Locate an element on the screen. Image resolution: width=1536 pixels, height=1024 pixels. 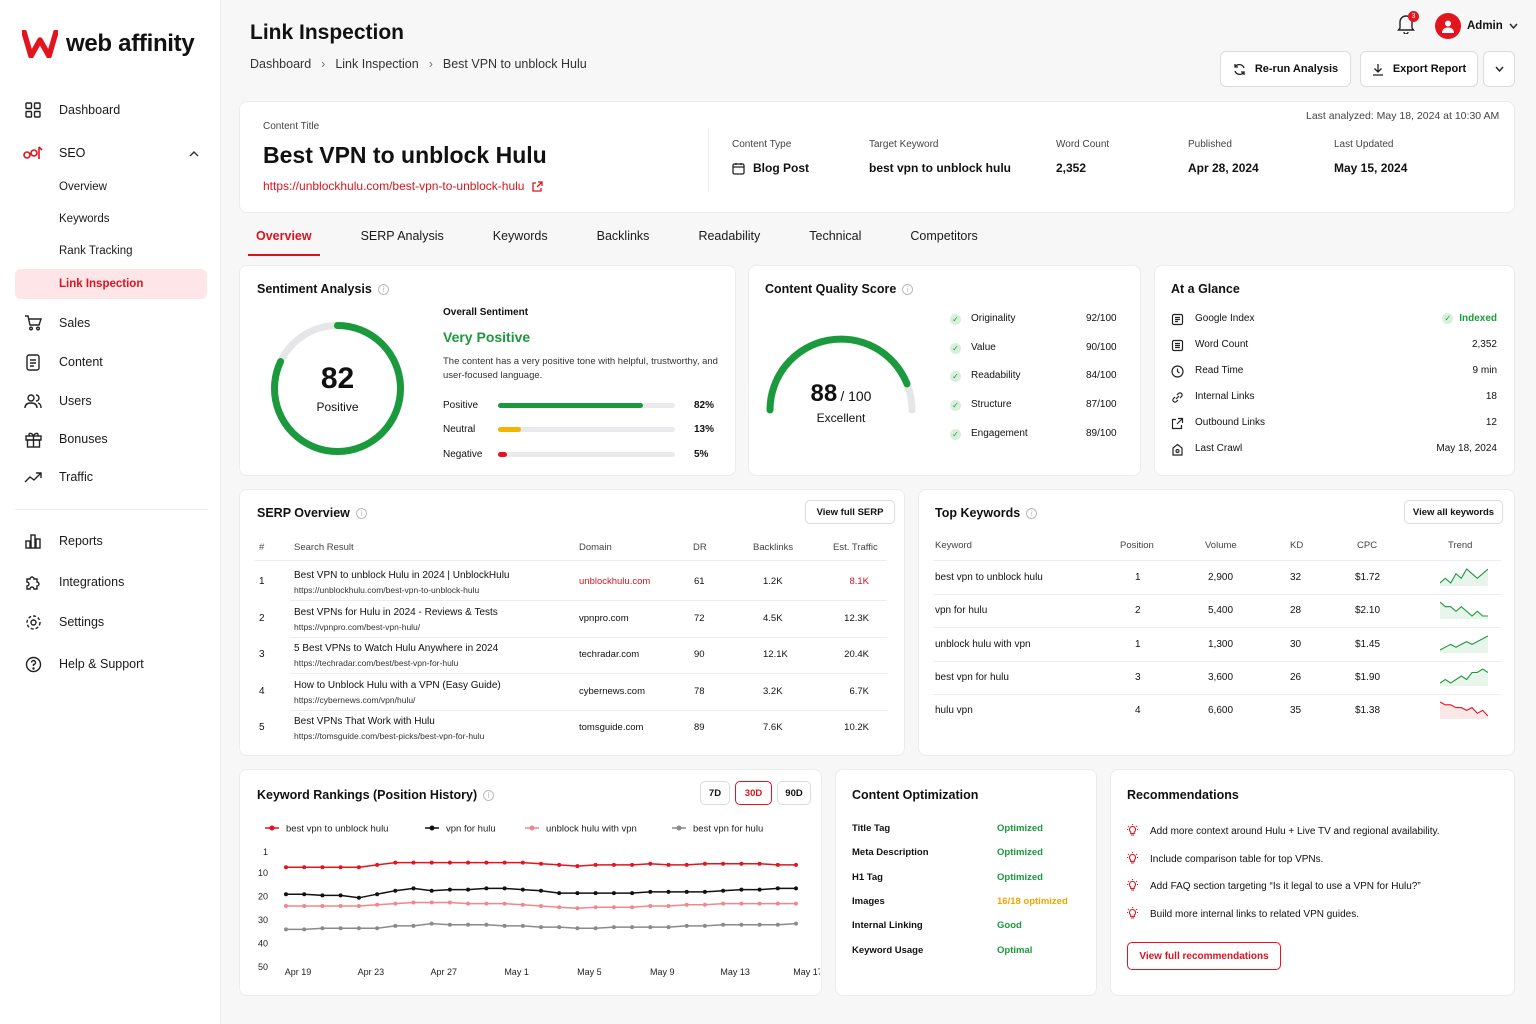
legend-item: best vpn for hulu is located at coordinates (717, 829).